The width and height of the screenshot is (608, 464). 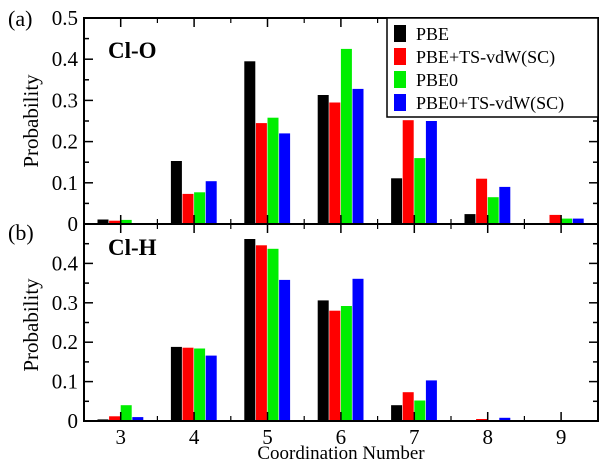 What do you see at coordinates (490, 103) in the screenshot?
I see `legend-label: PBE0+TS-vdW(SC)` at bounding box center [490, 103].